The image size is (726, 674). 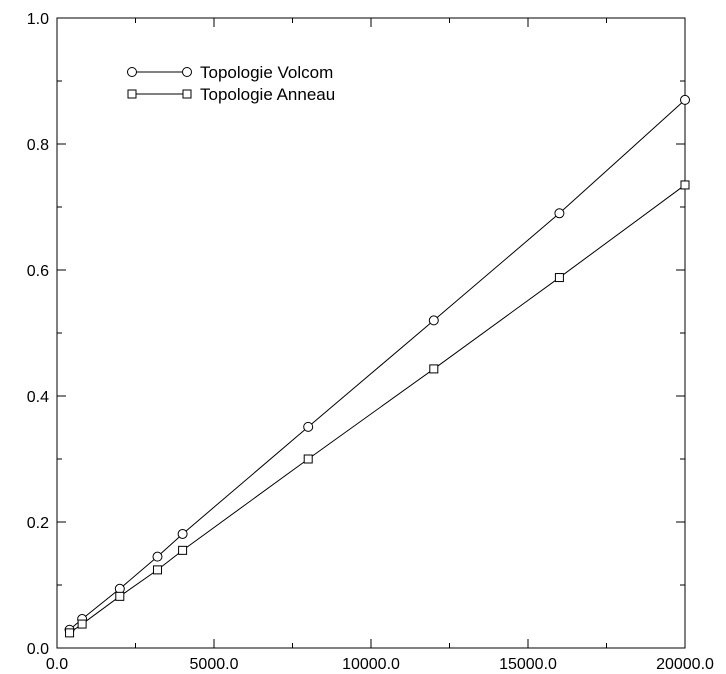 What do you see at coordinates (266, 72) in the screenshot?
I see `legend-label: Topologie Volcom` at bounding box center [266, 72].